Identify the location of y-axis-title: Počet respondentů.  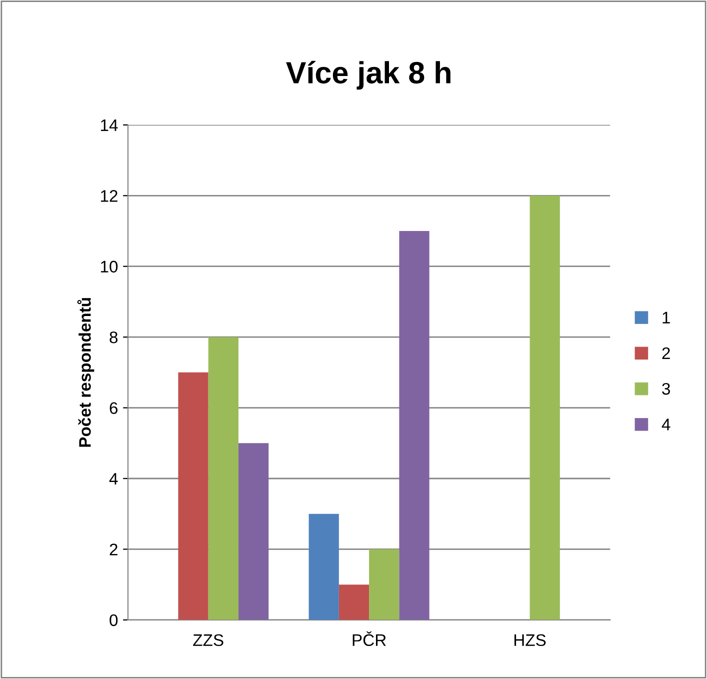
(85, 372).